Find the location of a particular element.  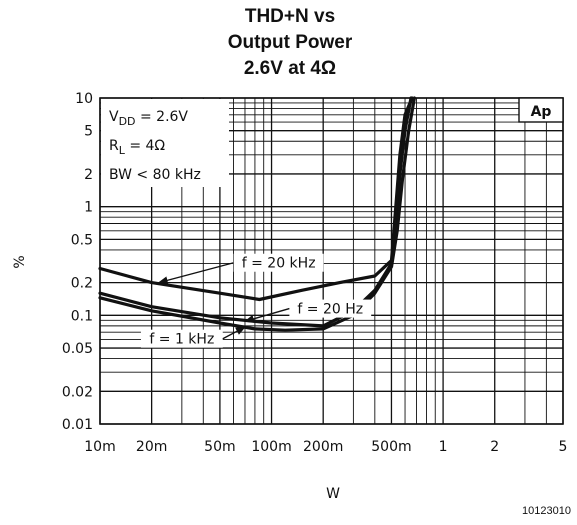

condition-vdd: VDD = 2.6V is located at coordinates (148, 118).